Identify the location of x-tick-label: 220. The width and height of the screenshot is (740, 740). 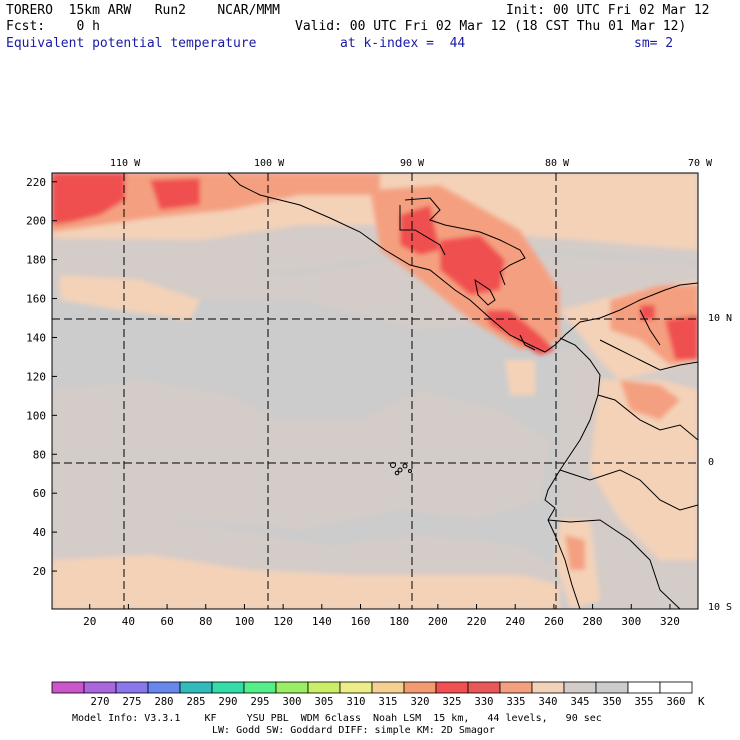
(477, 621).